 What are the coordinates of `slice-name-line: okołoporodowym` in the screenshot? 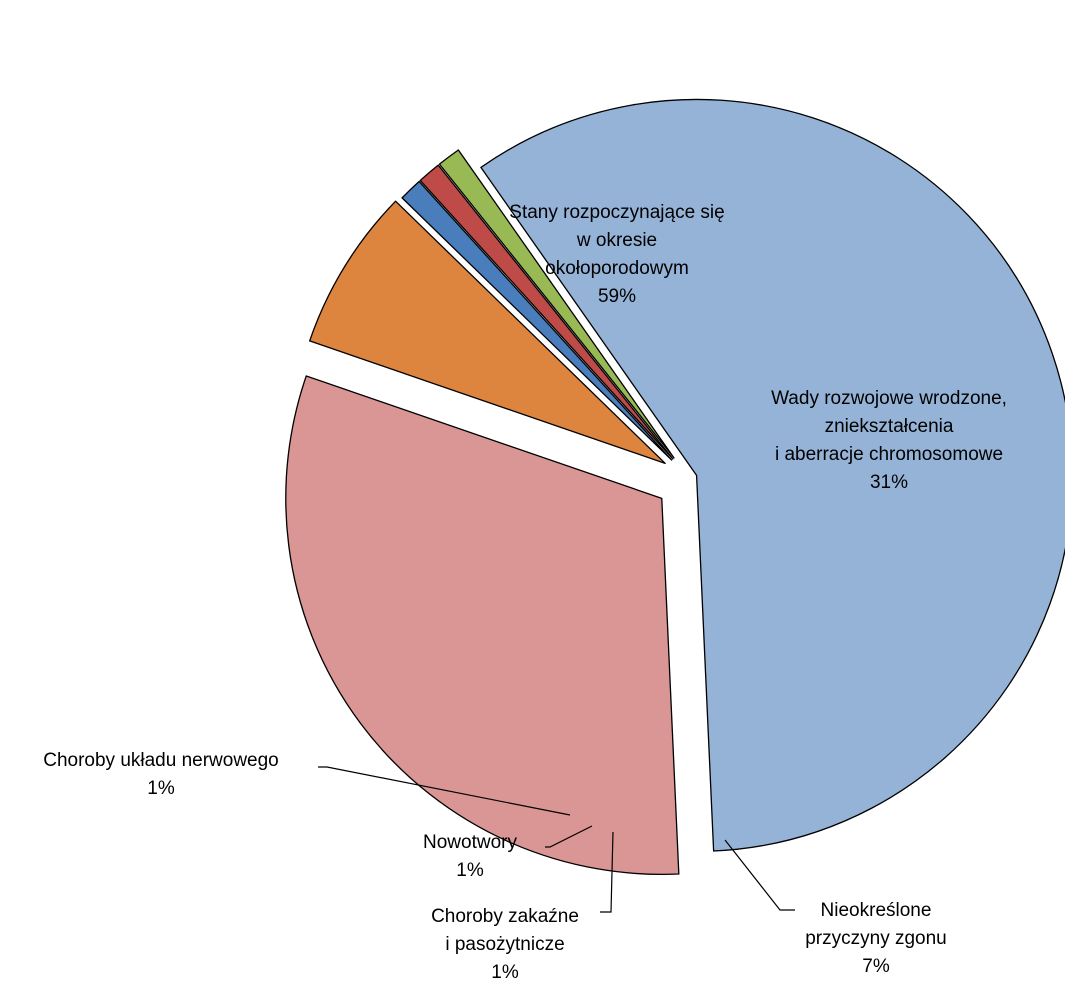 It's located at (617, 268).